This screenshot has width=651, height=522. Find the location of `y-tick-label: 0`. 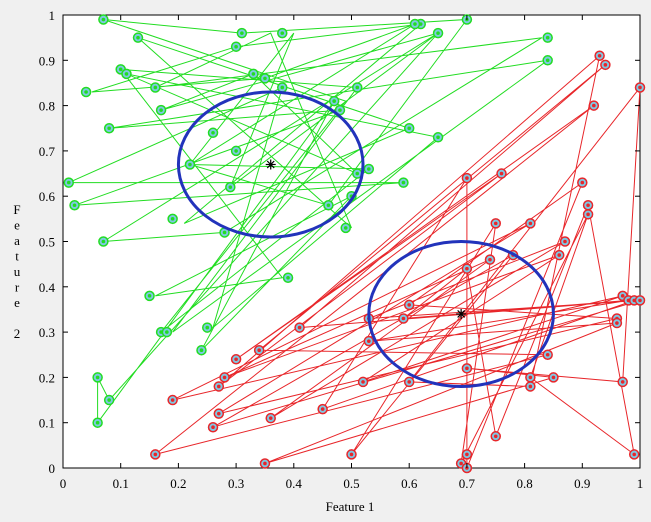

y-tick-label: 0 is located at coordinates (52, 468).